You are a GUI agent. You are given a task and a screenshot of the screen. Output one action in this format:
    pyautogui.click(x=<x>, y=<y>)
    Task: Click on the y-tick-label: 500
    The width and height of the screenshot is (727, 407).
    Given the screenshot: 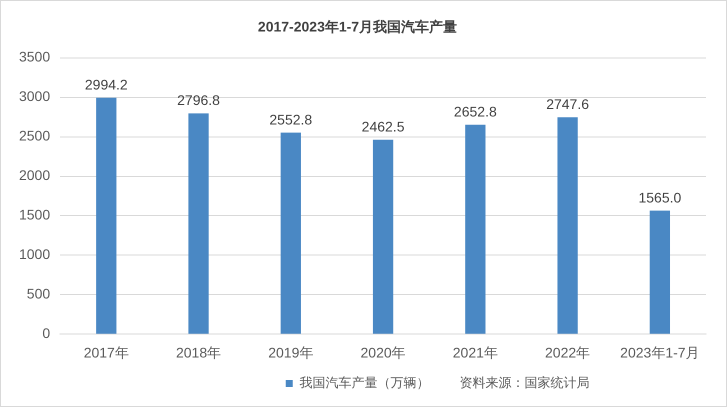 What is the action you would take?
    pyautogui.click(x=38, y=294)
    